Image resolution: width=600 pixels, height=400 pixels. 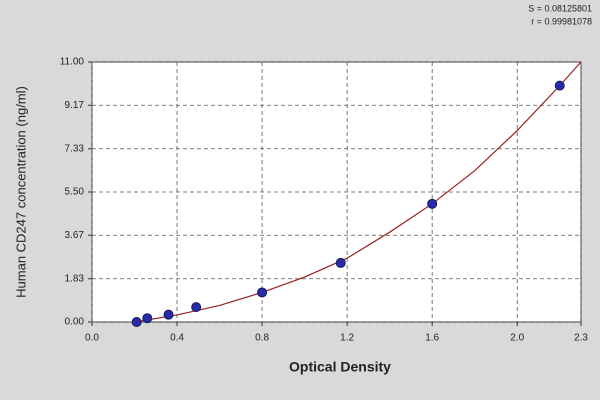 I want to click on y-tick-label: 11.00, so click(x=72, y=62).